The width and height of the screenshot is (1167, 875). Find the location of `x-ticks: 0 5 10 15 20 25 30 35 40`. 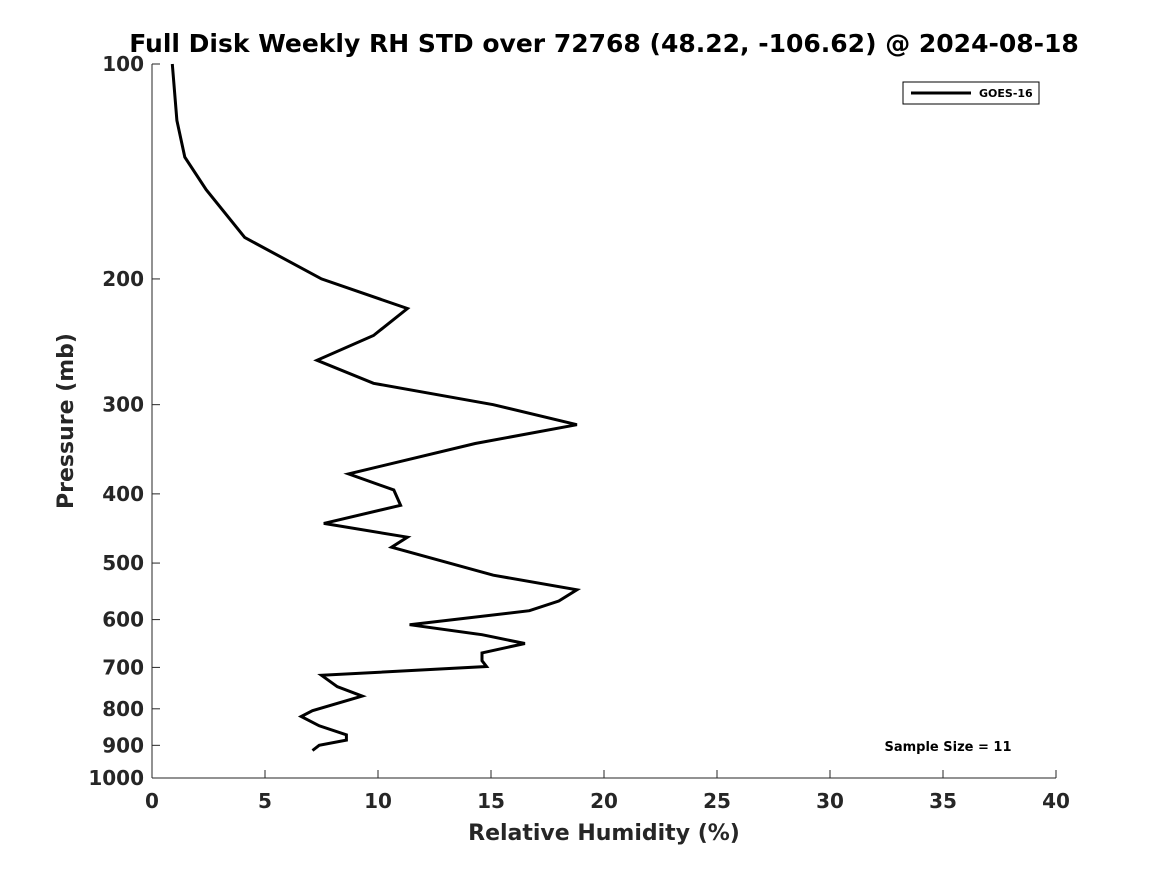

x-ticks: 0 5 10 15 20 25 30 35 40 is located at coordinates (607, 791).